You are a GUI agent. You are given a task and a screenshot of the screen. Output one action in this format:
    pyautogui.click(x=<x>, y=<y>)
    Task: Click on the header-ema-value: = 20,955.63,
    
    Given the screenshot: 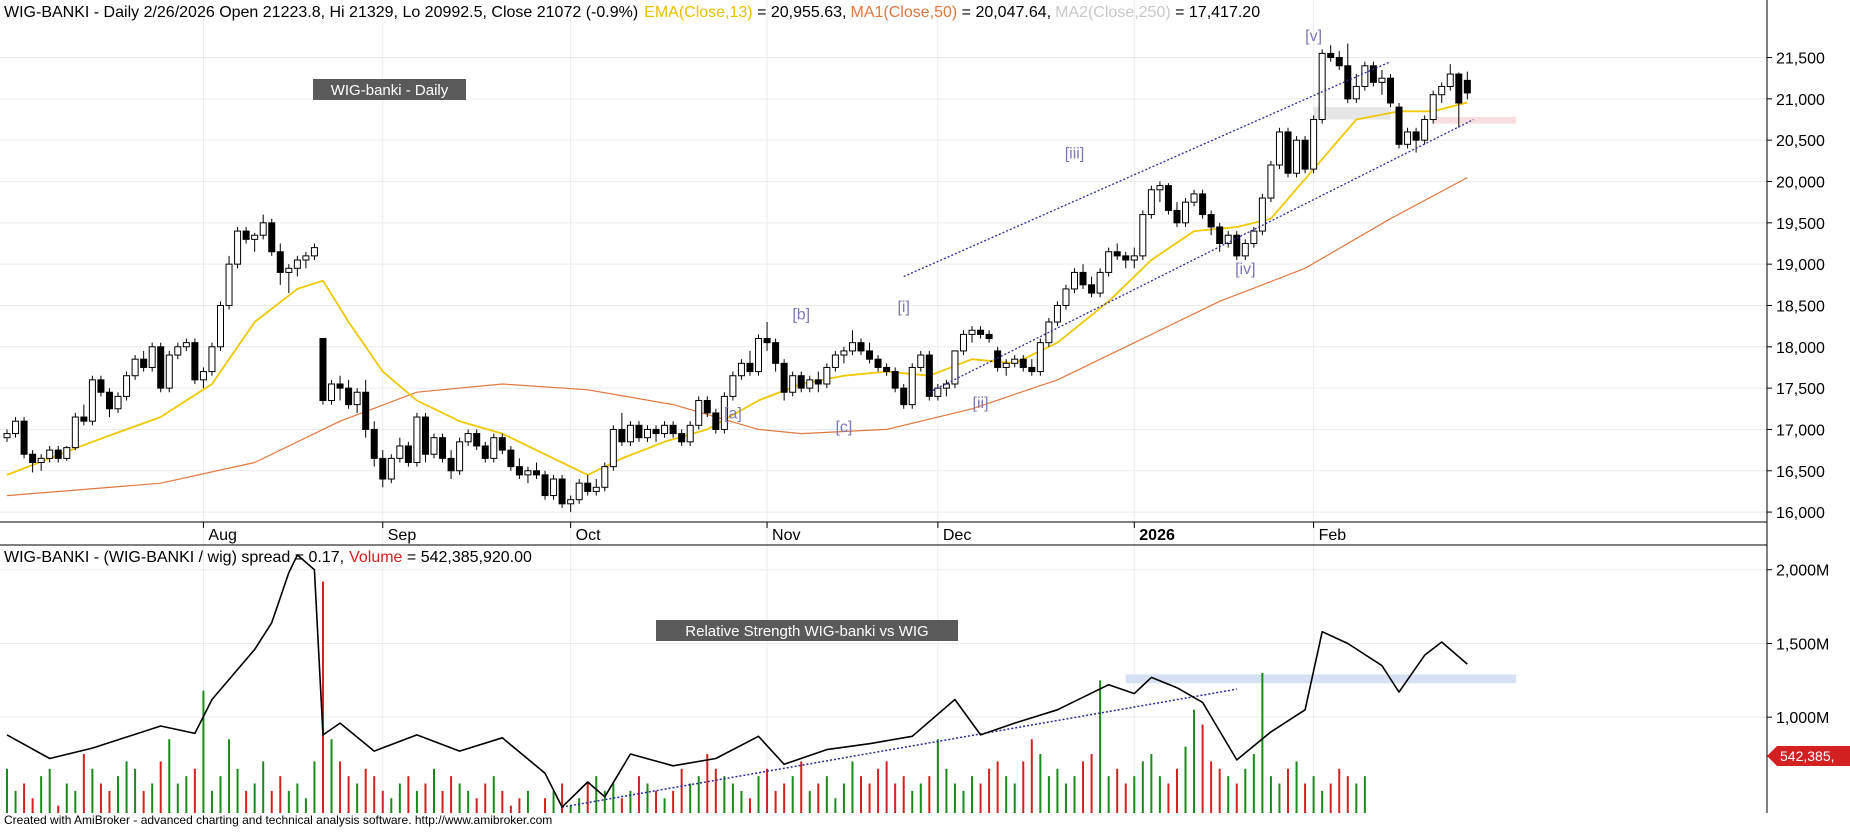 What is the action you would take?
    pyautogui.click(x=800, y=12)
    